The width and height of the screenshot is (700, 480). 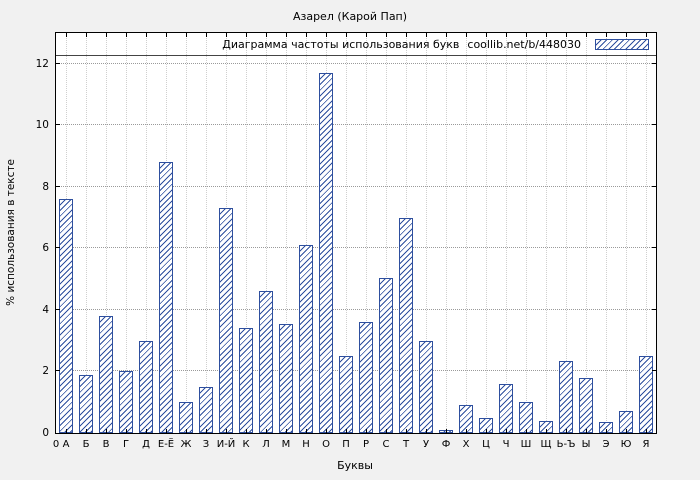 What do you see at coordinates (226, 444) in the screenshot?
I see `x-tick-label: И-Й` at bounding box center [226, 444].